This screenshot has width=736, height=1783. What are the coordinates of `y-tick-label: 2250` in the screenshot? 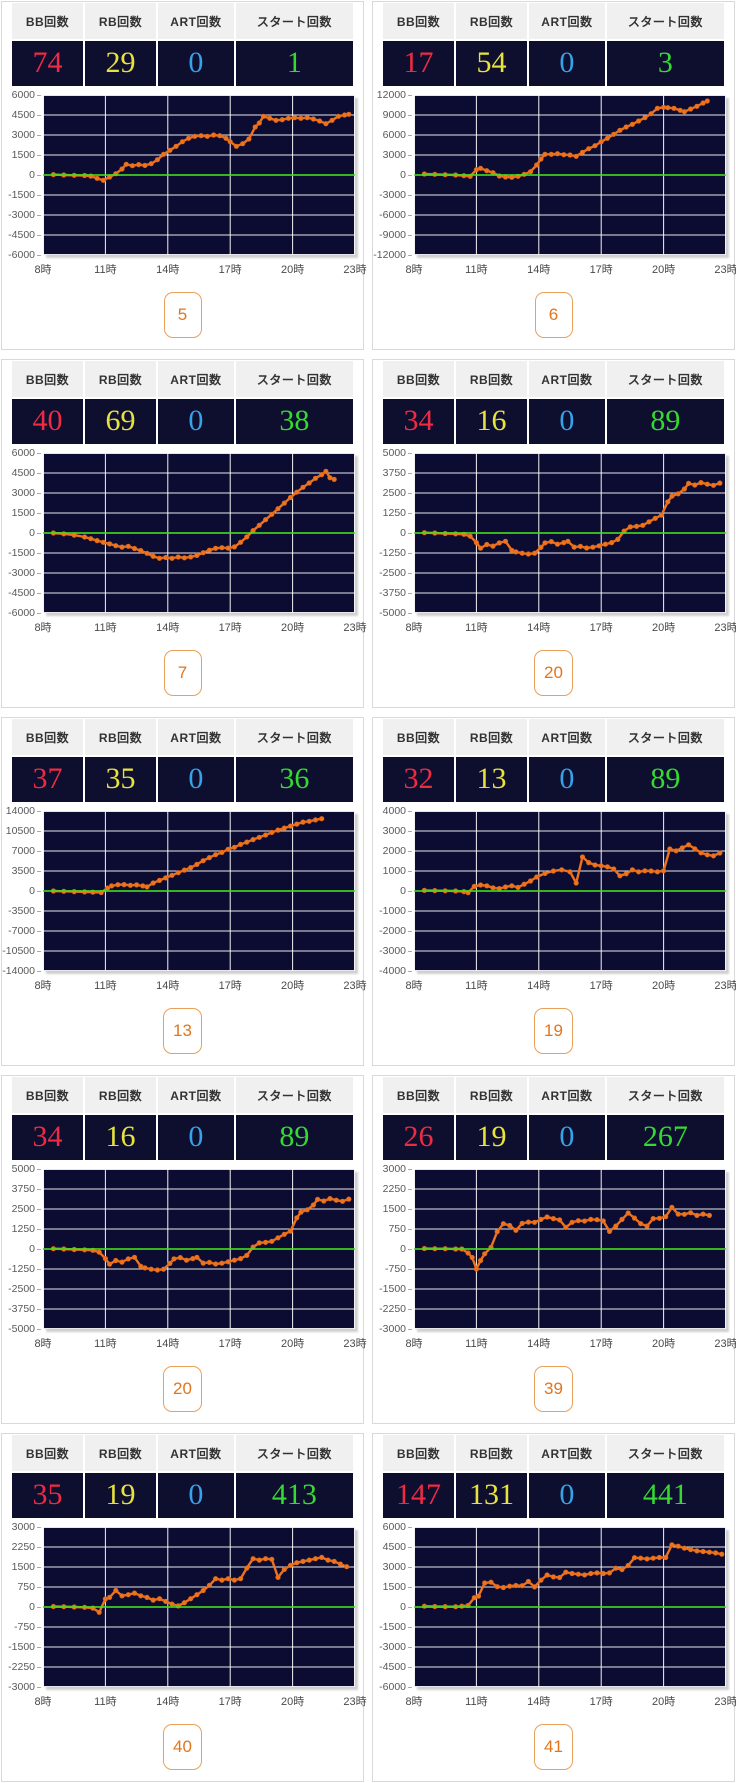 It's located at (397, 1189).